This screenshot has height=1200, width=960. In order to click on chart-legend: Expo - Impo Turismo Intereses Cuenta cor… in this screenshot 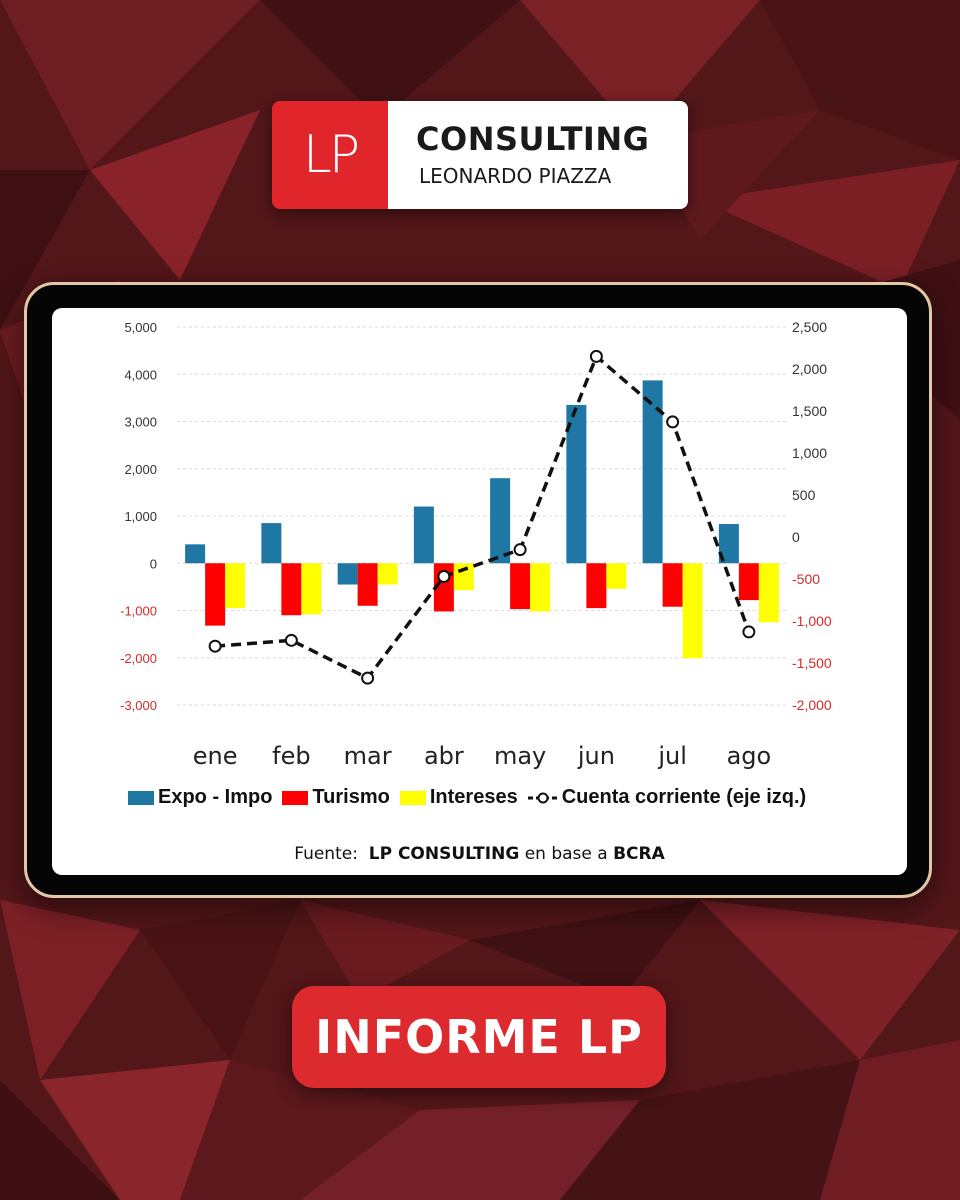, I will do `click(472, 797)`.